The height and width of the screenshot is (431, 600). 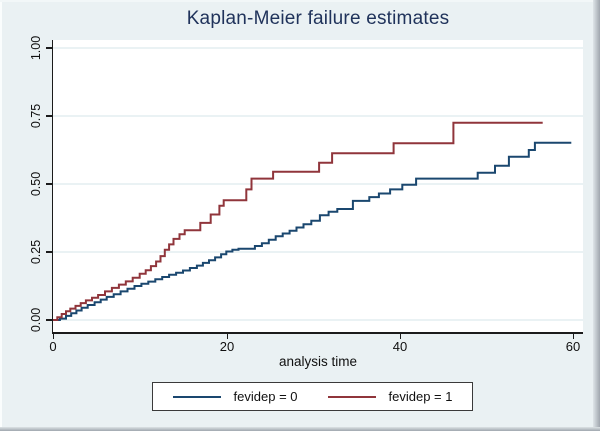 What do you see at coordinates (265, 396) in the screenshot?
I see `legend-label-fevidep-0: fevidep = 0` at bounding box center [265, 396].